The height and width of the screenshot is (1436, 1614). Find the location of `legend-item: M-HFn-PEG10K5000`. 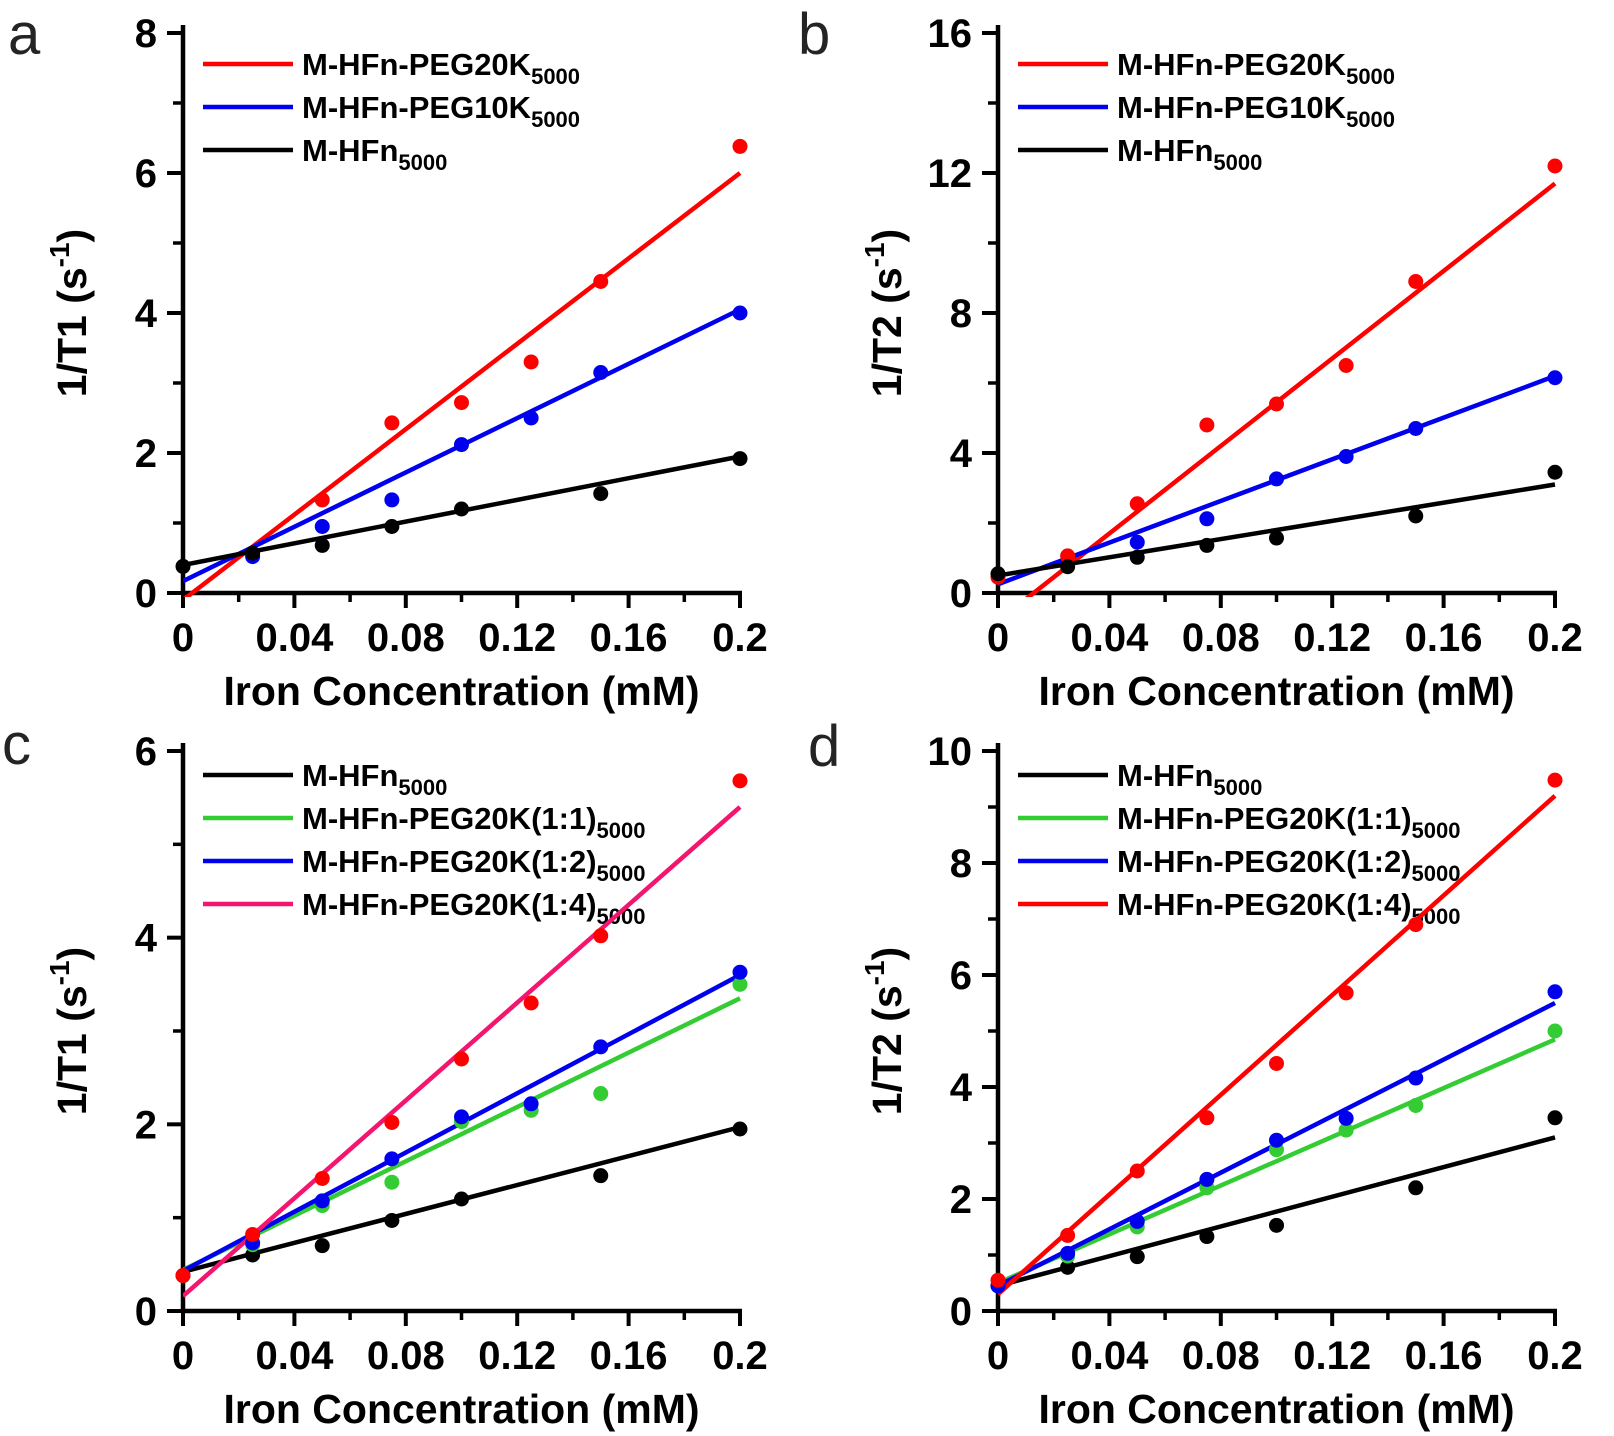

legend-item: M-HFn-PEG10K5000 is located at coordinates (391, 111).